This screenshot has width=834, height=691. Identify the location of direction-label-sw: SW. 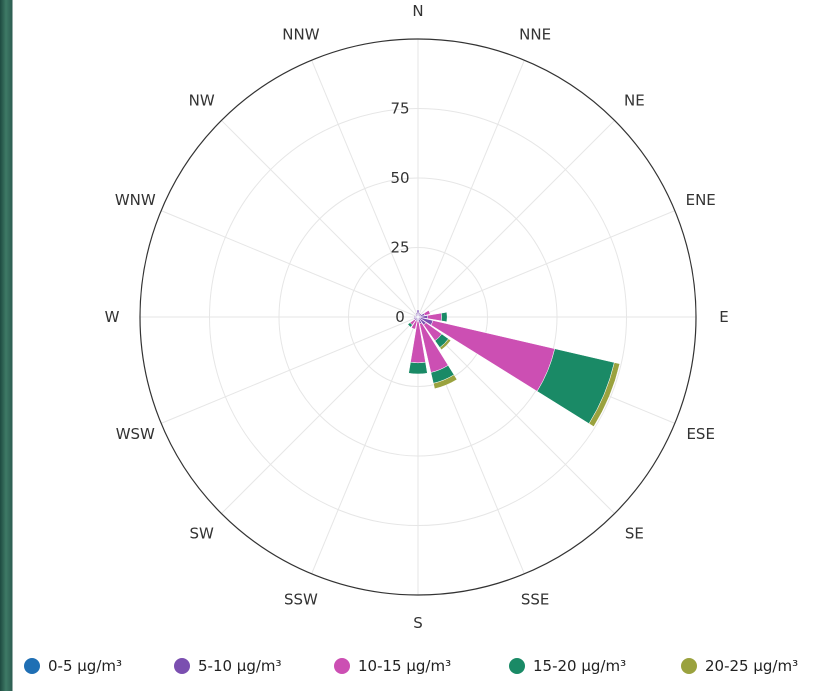
(201, 533).